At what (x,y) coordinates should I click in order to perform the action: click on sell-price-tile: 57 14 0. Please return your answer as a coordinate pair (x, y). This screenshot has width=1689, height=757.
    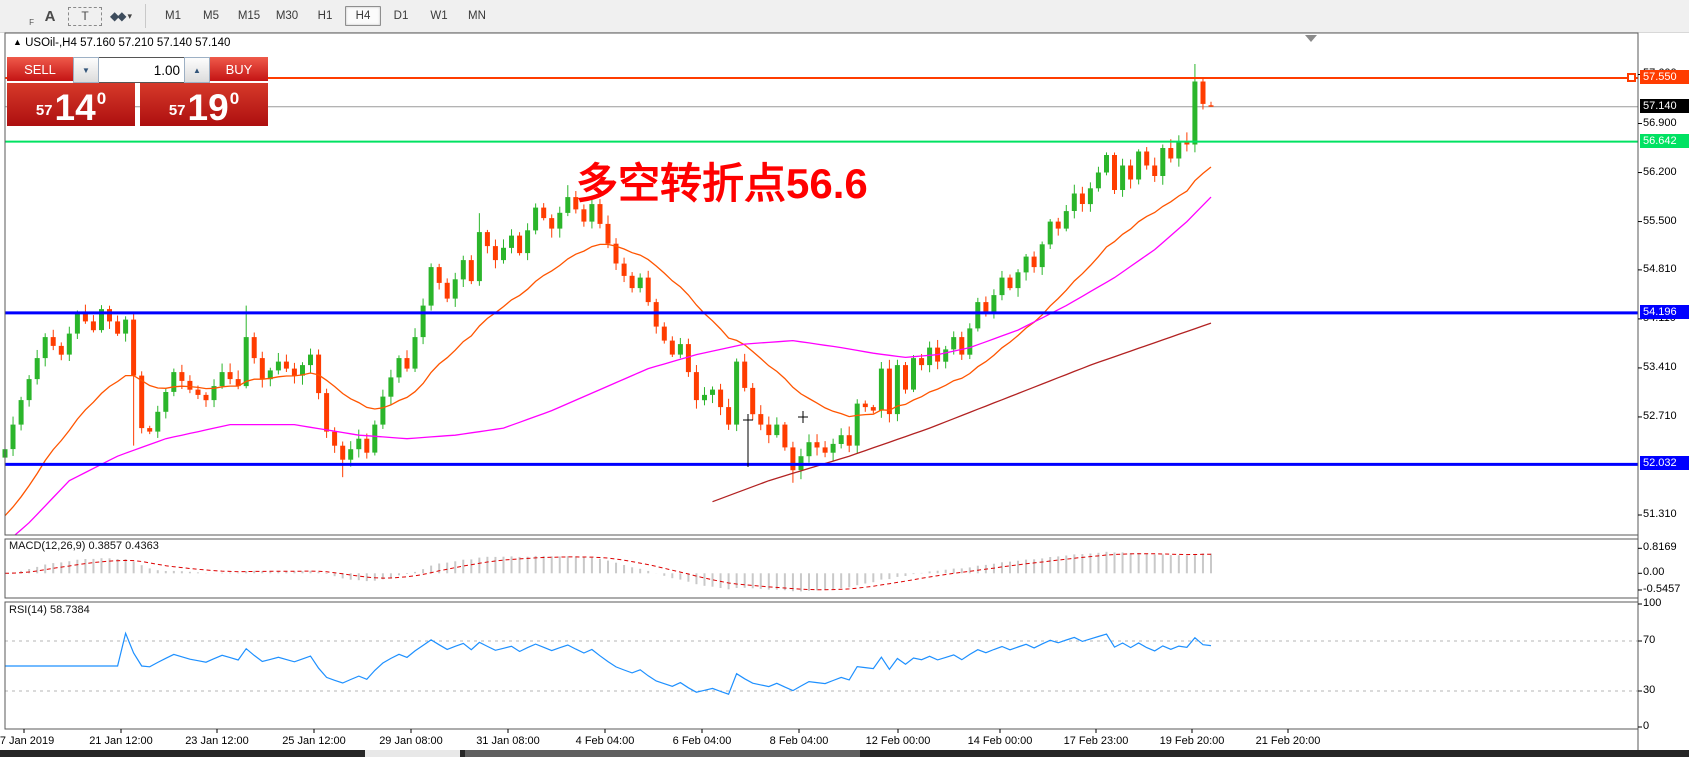
    Looking at the image, I should click on (71, 104).